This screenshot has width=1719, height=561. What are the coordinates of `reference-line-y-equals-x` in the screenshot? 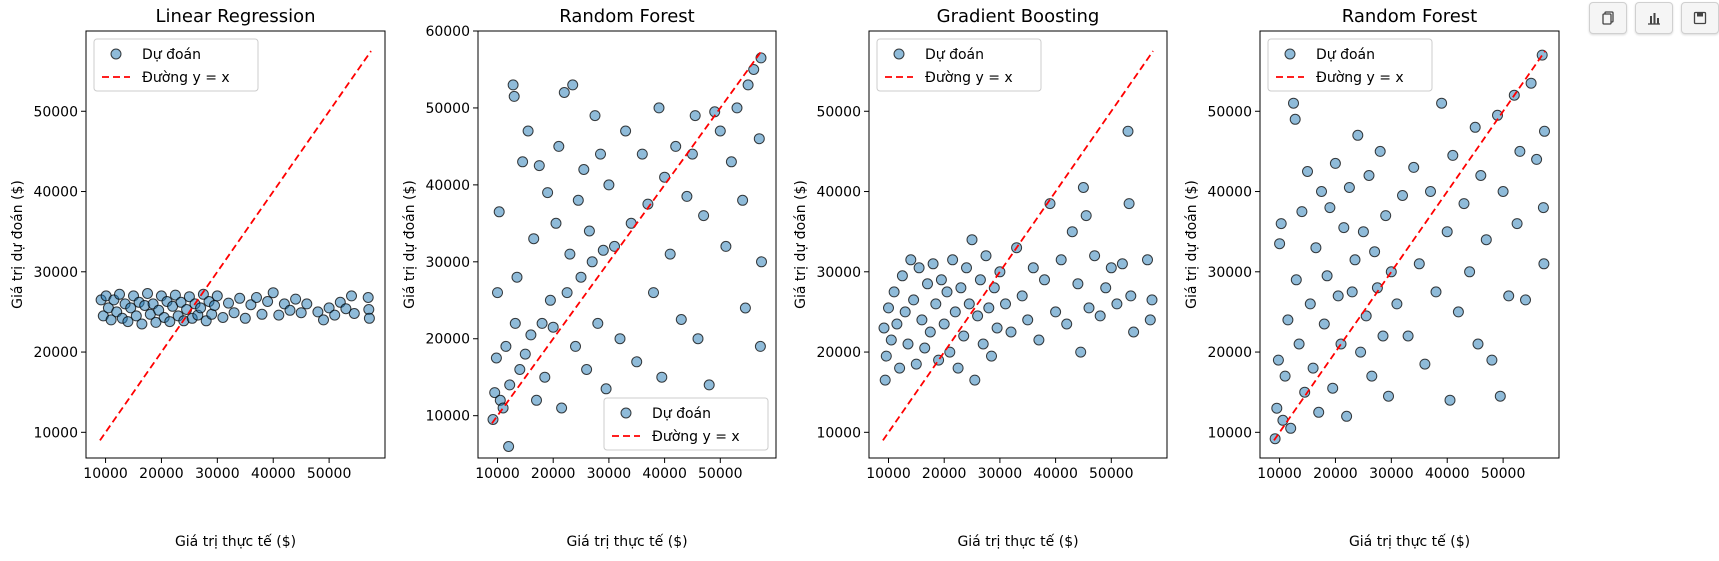 It's located at (1409, 245).